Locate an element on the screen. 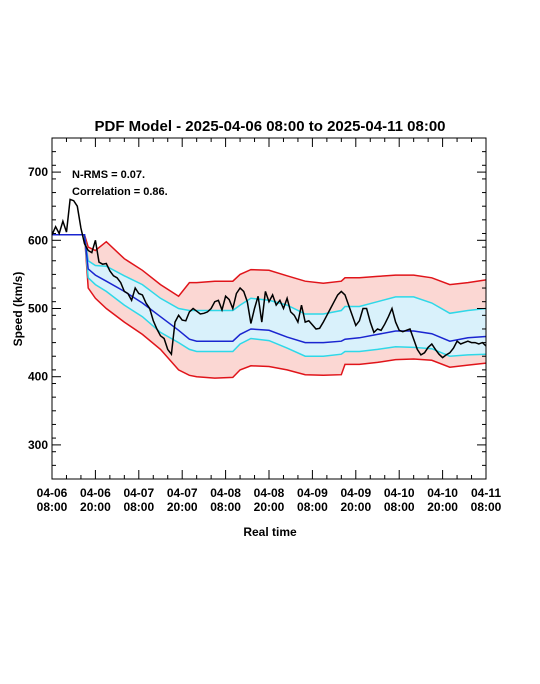 This screenshot has height=684, width=540. annotation-nrms: N-RMS = 0.07. is located at coordinates (108, 175).